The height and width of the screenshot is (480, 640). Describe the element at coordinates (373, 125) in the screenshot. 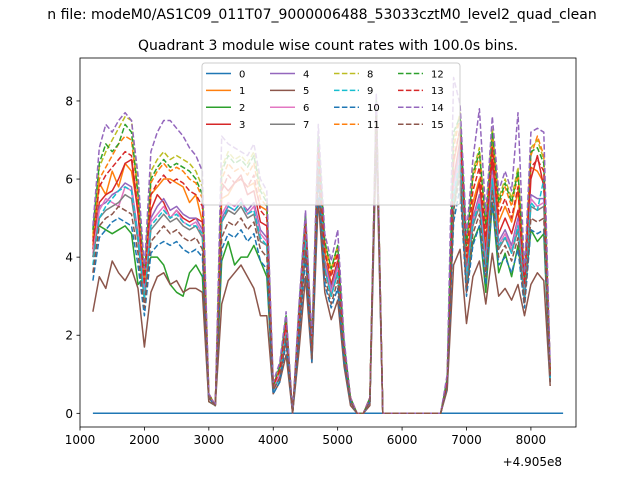

I see `legend-label-11: 11` at that location.